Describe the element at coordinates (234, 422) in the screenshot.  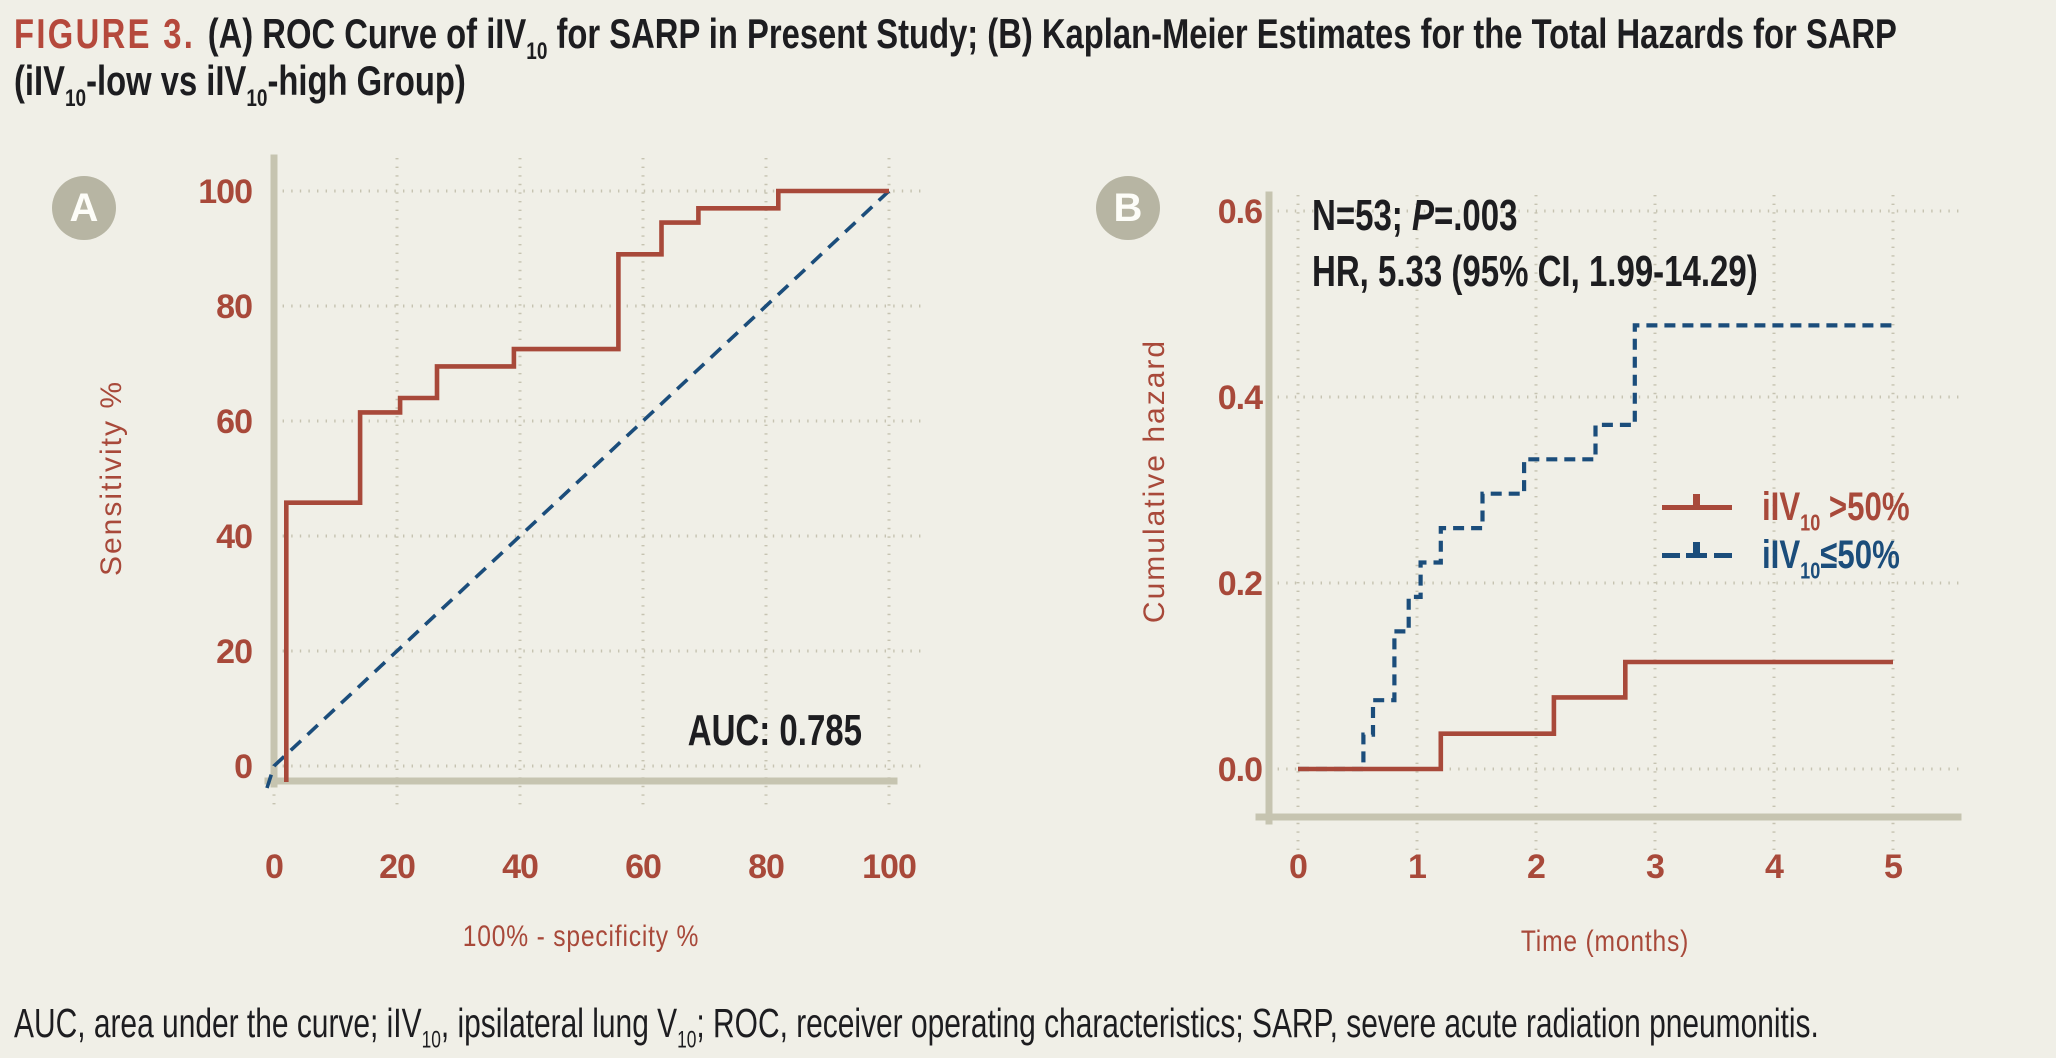
I see `y-tick-label: 60` at that location.